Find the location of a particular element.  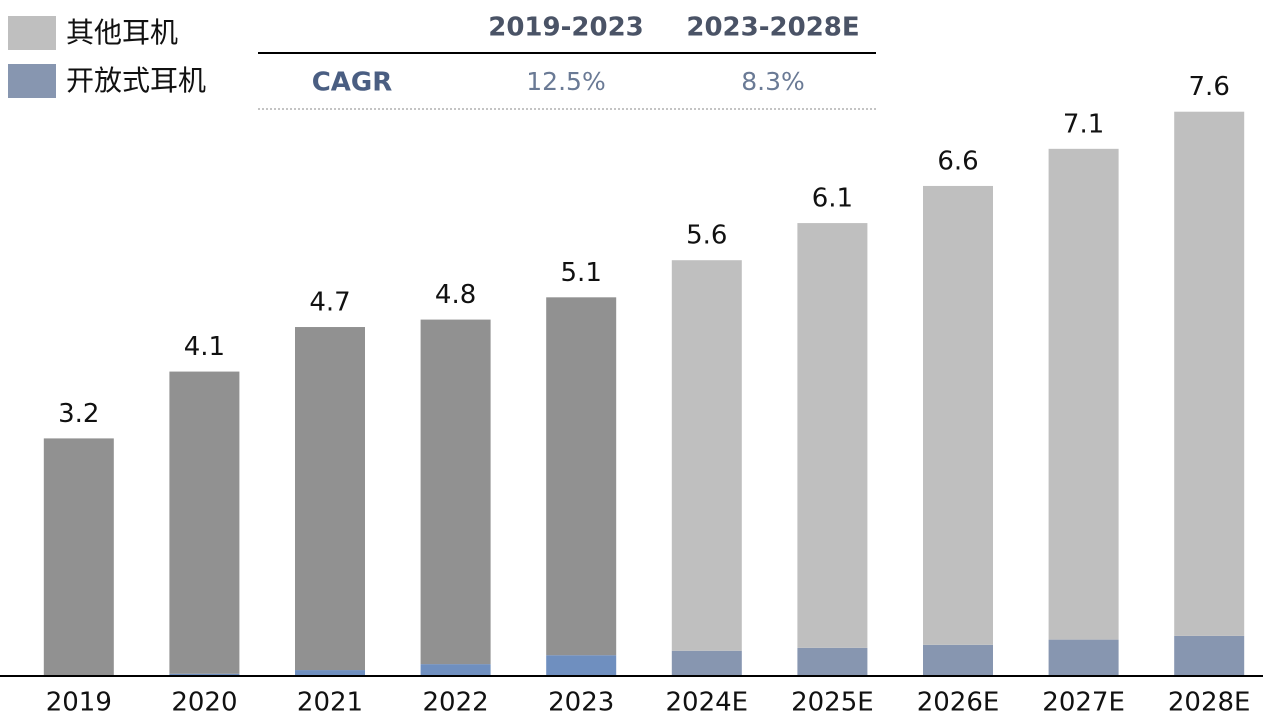

x-tick-label: 2026E is located at coordinates (958, 702).